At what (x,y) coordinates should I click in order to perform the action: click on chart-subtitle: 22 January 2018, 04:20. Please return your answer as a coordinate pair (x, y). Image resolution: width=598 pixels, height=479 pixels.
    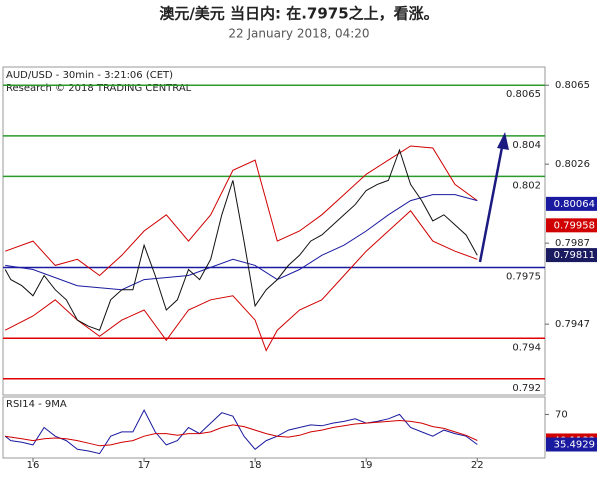
    Looking at the image, I should click on (298, 34).